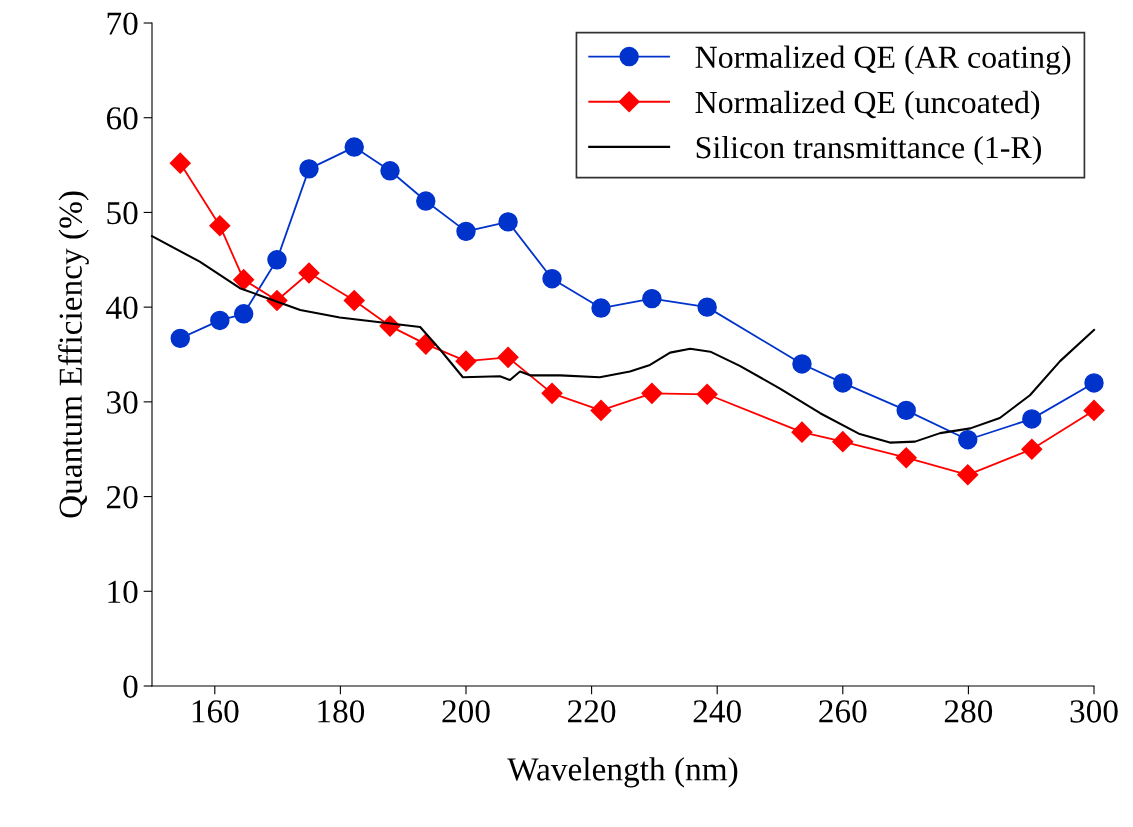 The height and width of the screenshot is (827, 1133). What do you see at coordinates (622, 772) in the screenshot?
I see `x-axis-title: Wavelength (nm)` at bounding box center [622, 772].